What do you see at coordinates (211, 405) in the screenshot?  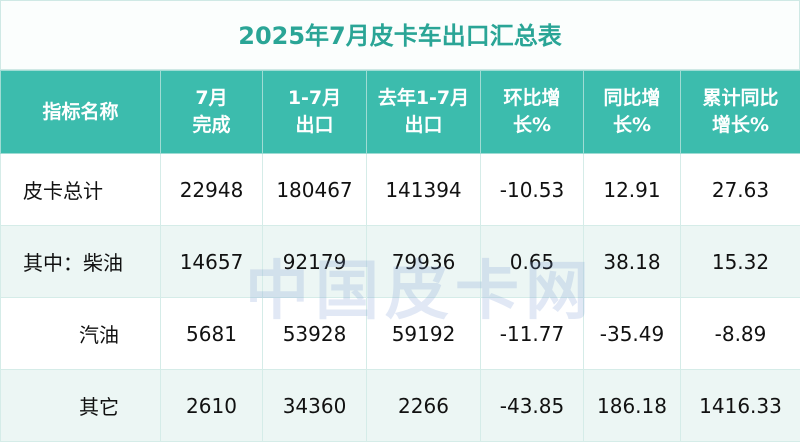 I see `value-cell: 2610` at bounding box center [211, 405].